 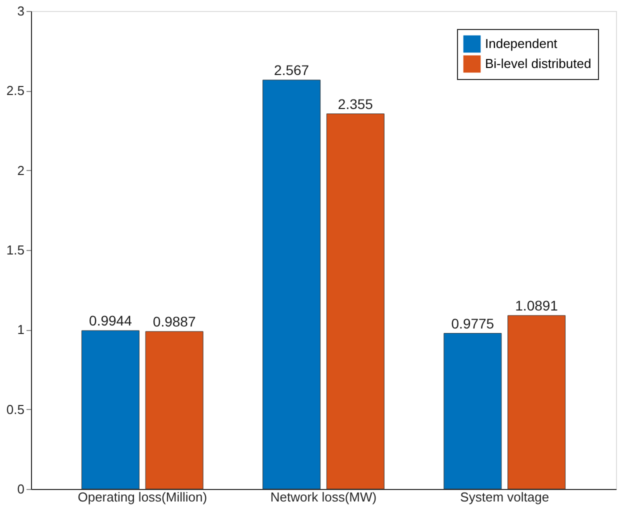 What do you see at coordinates (15, 90) in the screenshot?
I see `y-tick-label: 2.5` at bounding box center [15, 90].